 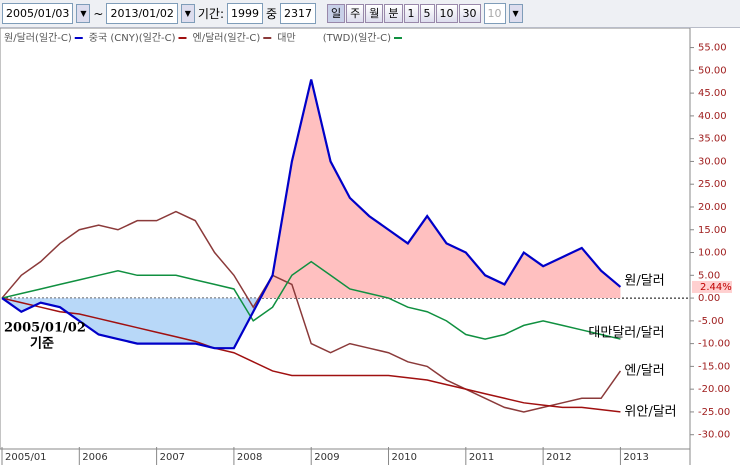 I want to click on last-value-label: 2.44%, so click(x=716, y=287).